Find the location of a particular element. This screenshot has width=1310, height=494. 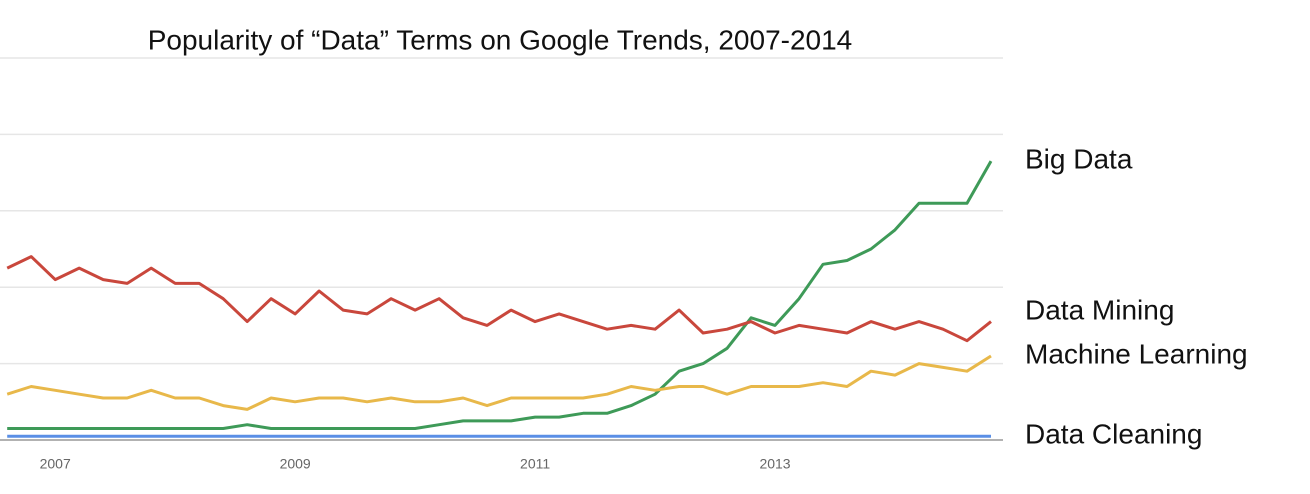

legend-label: Machine Learning is located at coordinates (1136, 353).